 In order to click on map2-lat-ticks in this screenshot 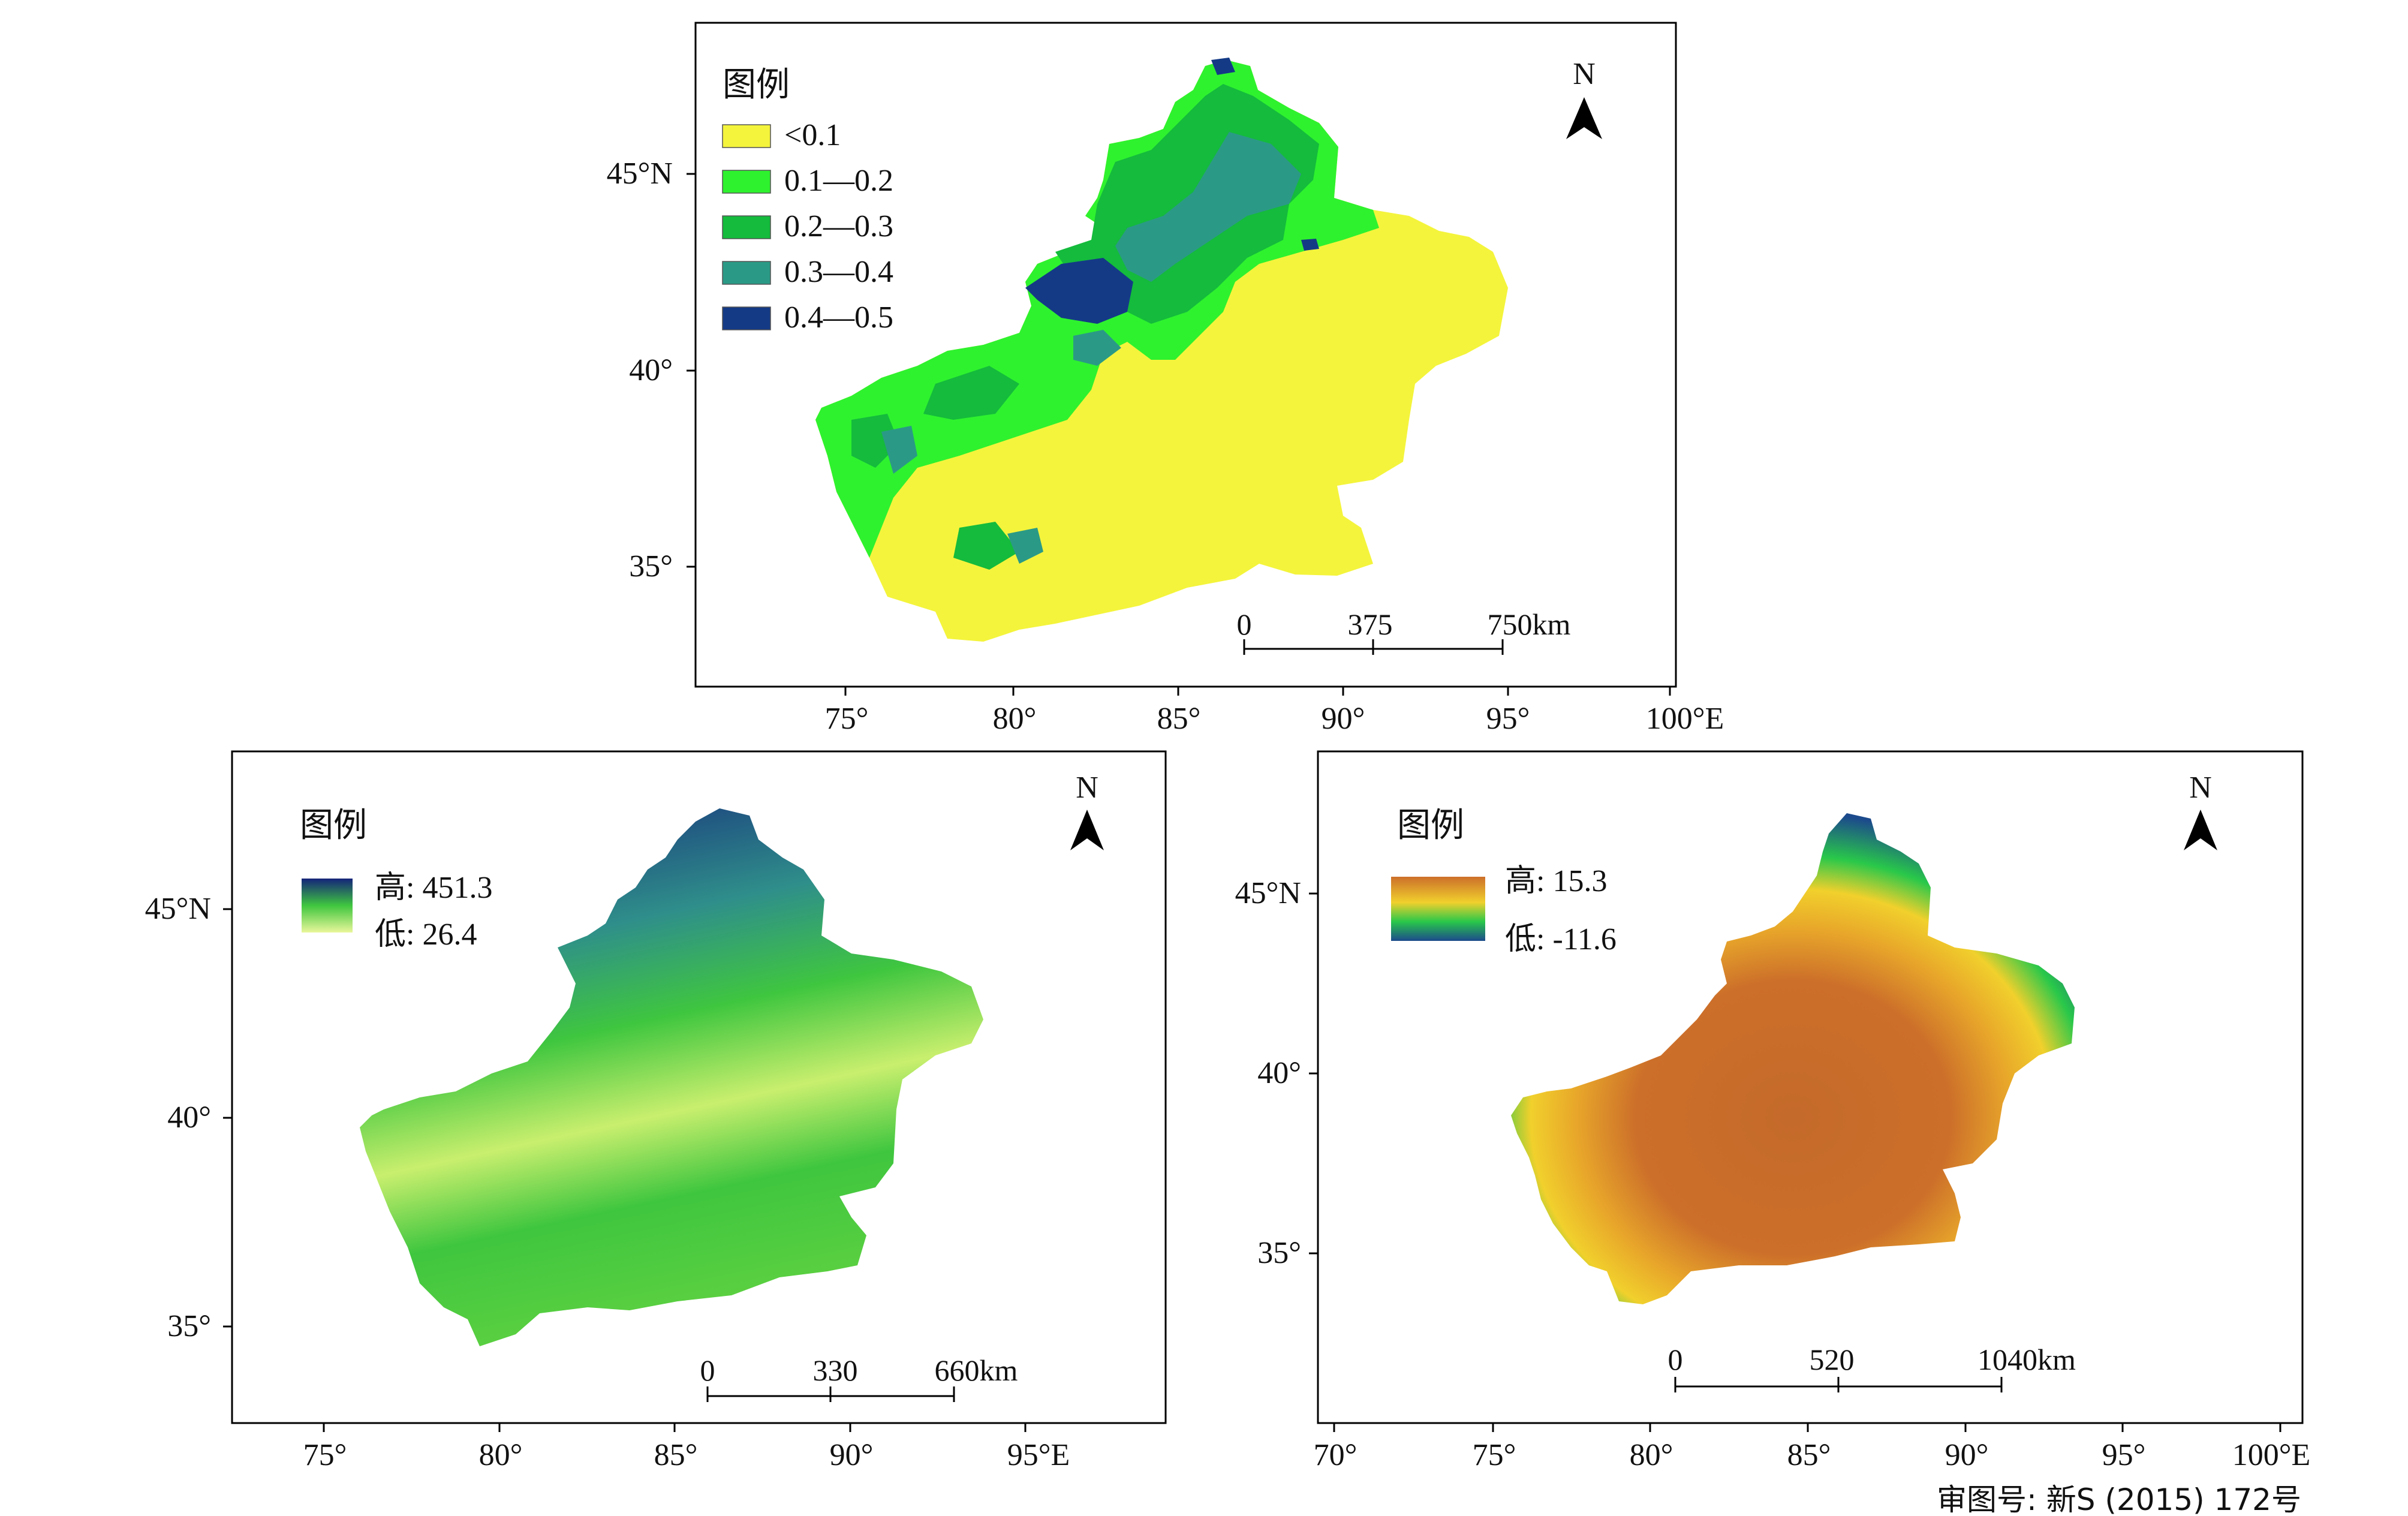, I will do `click(228, 1118)`.